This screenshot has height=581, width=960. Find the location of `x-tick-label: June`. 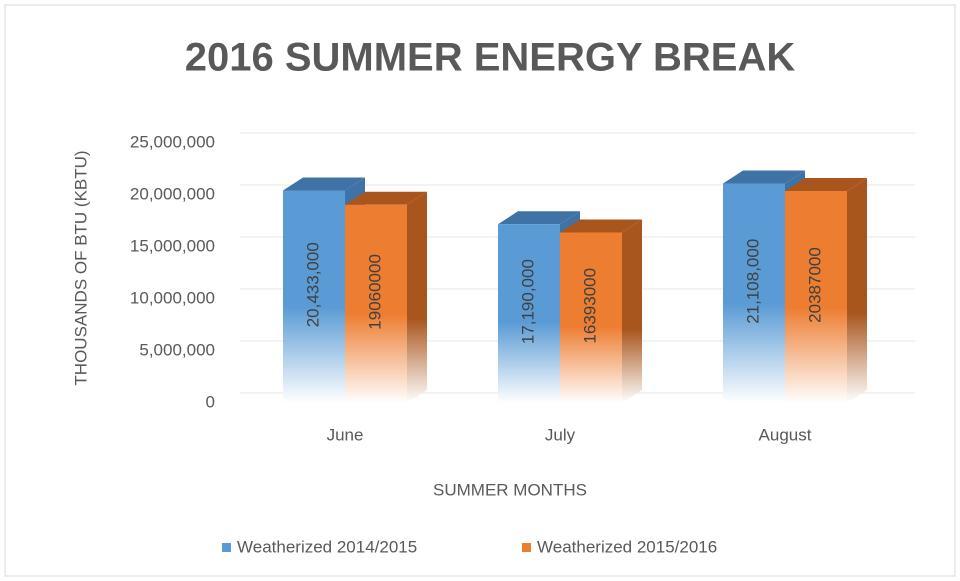

x-tick-label: June is located at coordinates (345, 434).